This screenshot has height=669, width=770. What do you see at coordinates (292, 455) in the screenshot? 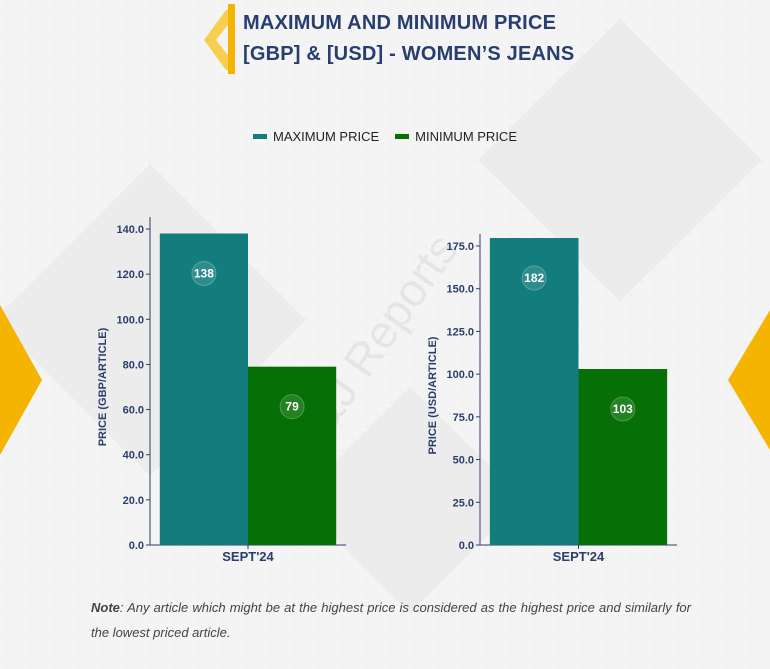
I see `bar-minimum-gbp` at bounding box center [292, 455].